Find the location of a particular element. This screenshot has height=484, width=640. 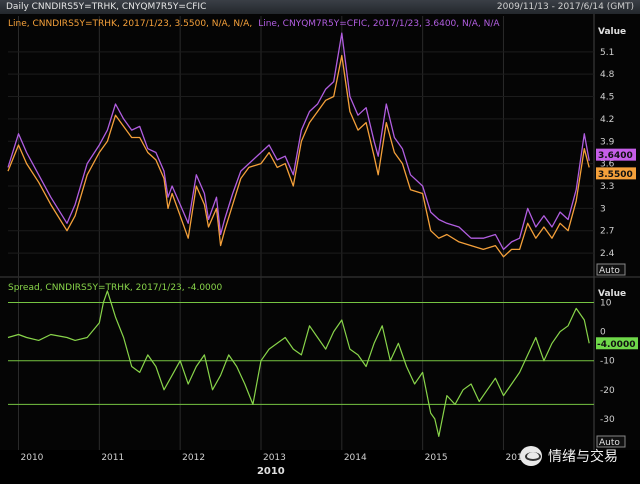

date-range: 2009/11/13 - 2017/6/14 (GMT) is located at coordinates (565, 7).